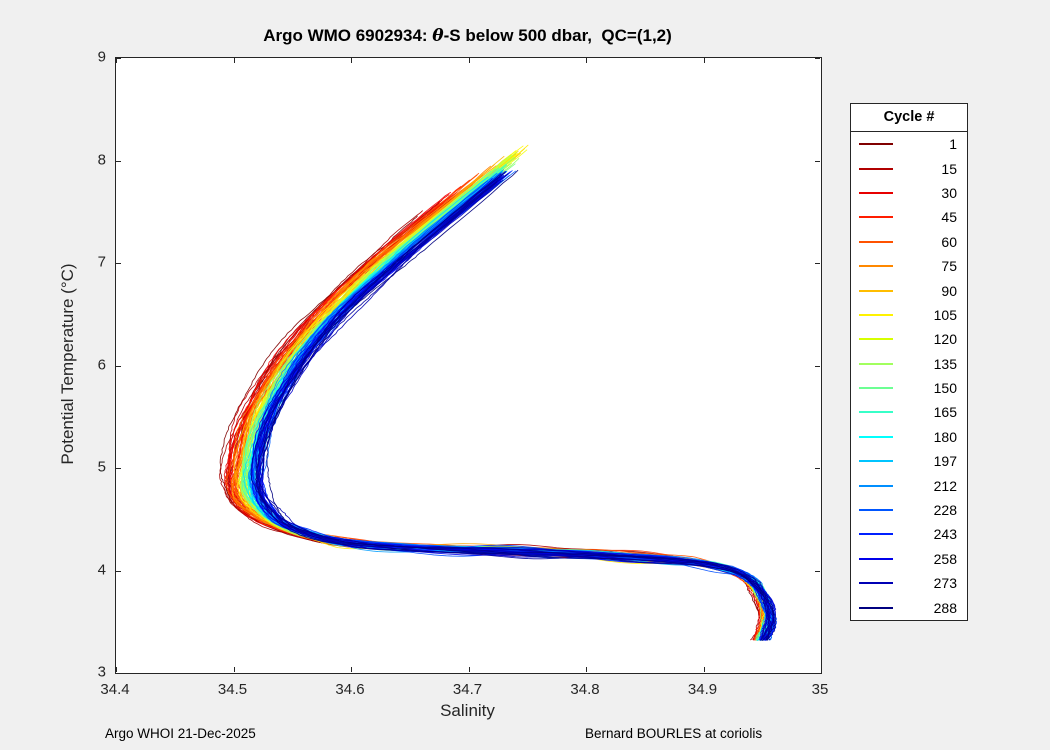 The width and height of the screenshot is (1050, 750). I want to click on x-tick-label: 34.7, so click(467, 689).